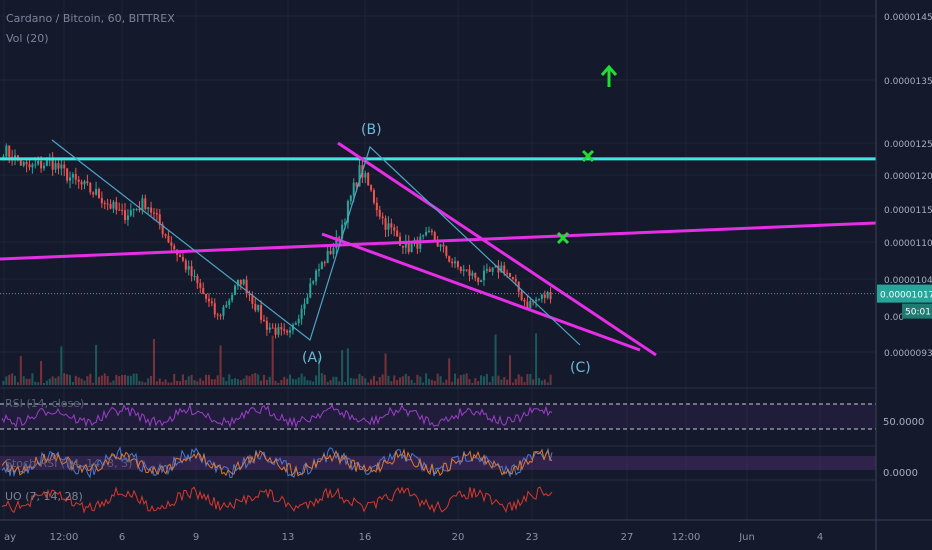 The width and height of the screenshot is (932, 550). What do you see at coordinates (68, 463) in the screenshot?
I see `stoch-rsi-label: Stoch RSI (14, 14, 3, 3)` at bounding box center [68, 463].